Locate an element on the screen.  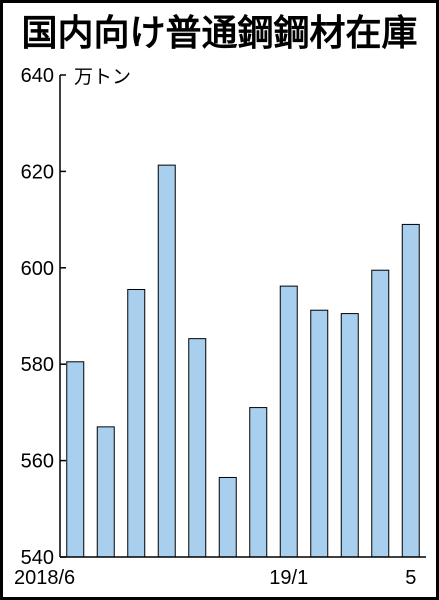
y-axis-ticks: 540 560 580 600 620 640 is located at coordinates (43, 317).